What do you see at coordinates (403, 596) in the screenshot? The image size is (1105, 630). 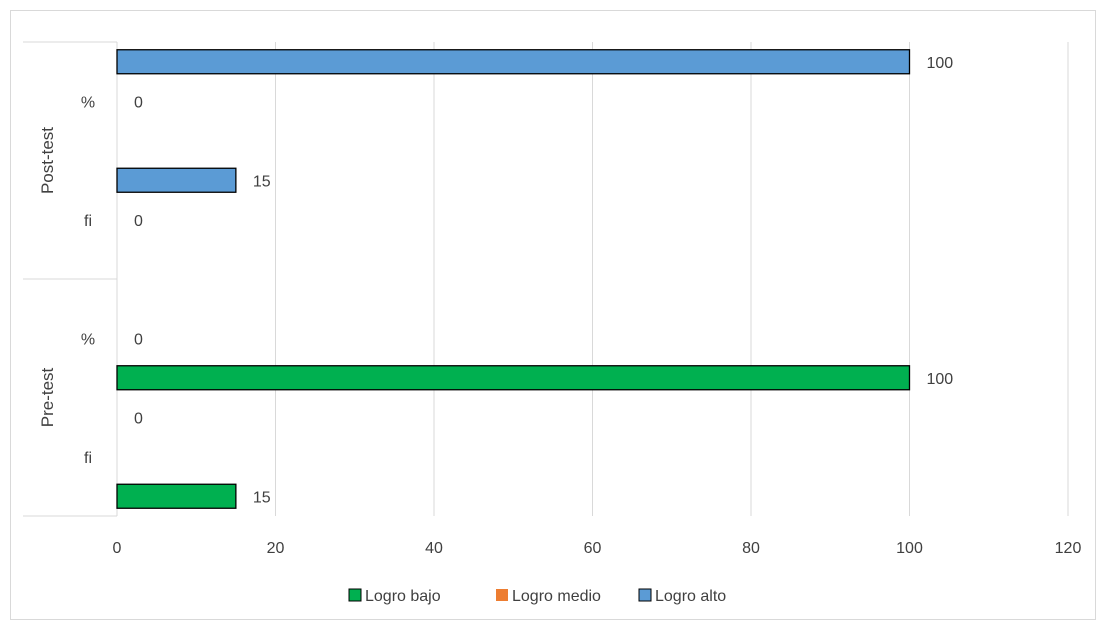 I see `legend-label: Logro bajo` at bounding box center [403, 596].